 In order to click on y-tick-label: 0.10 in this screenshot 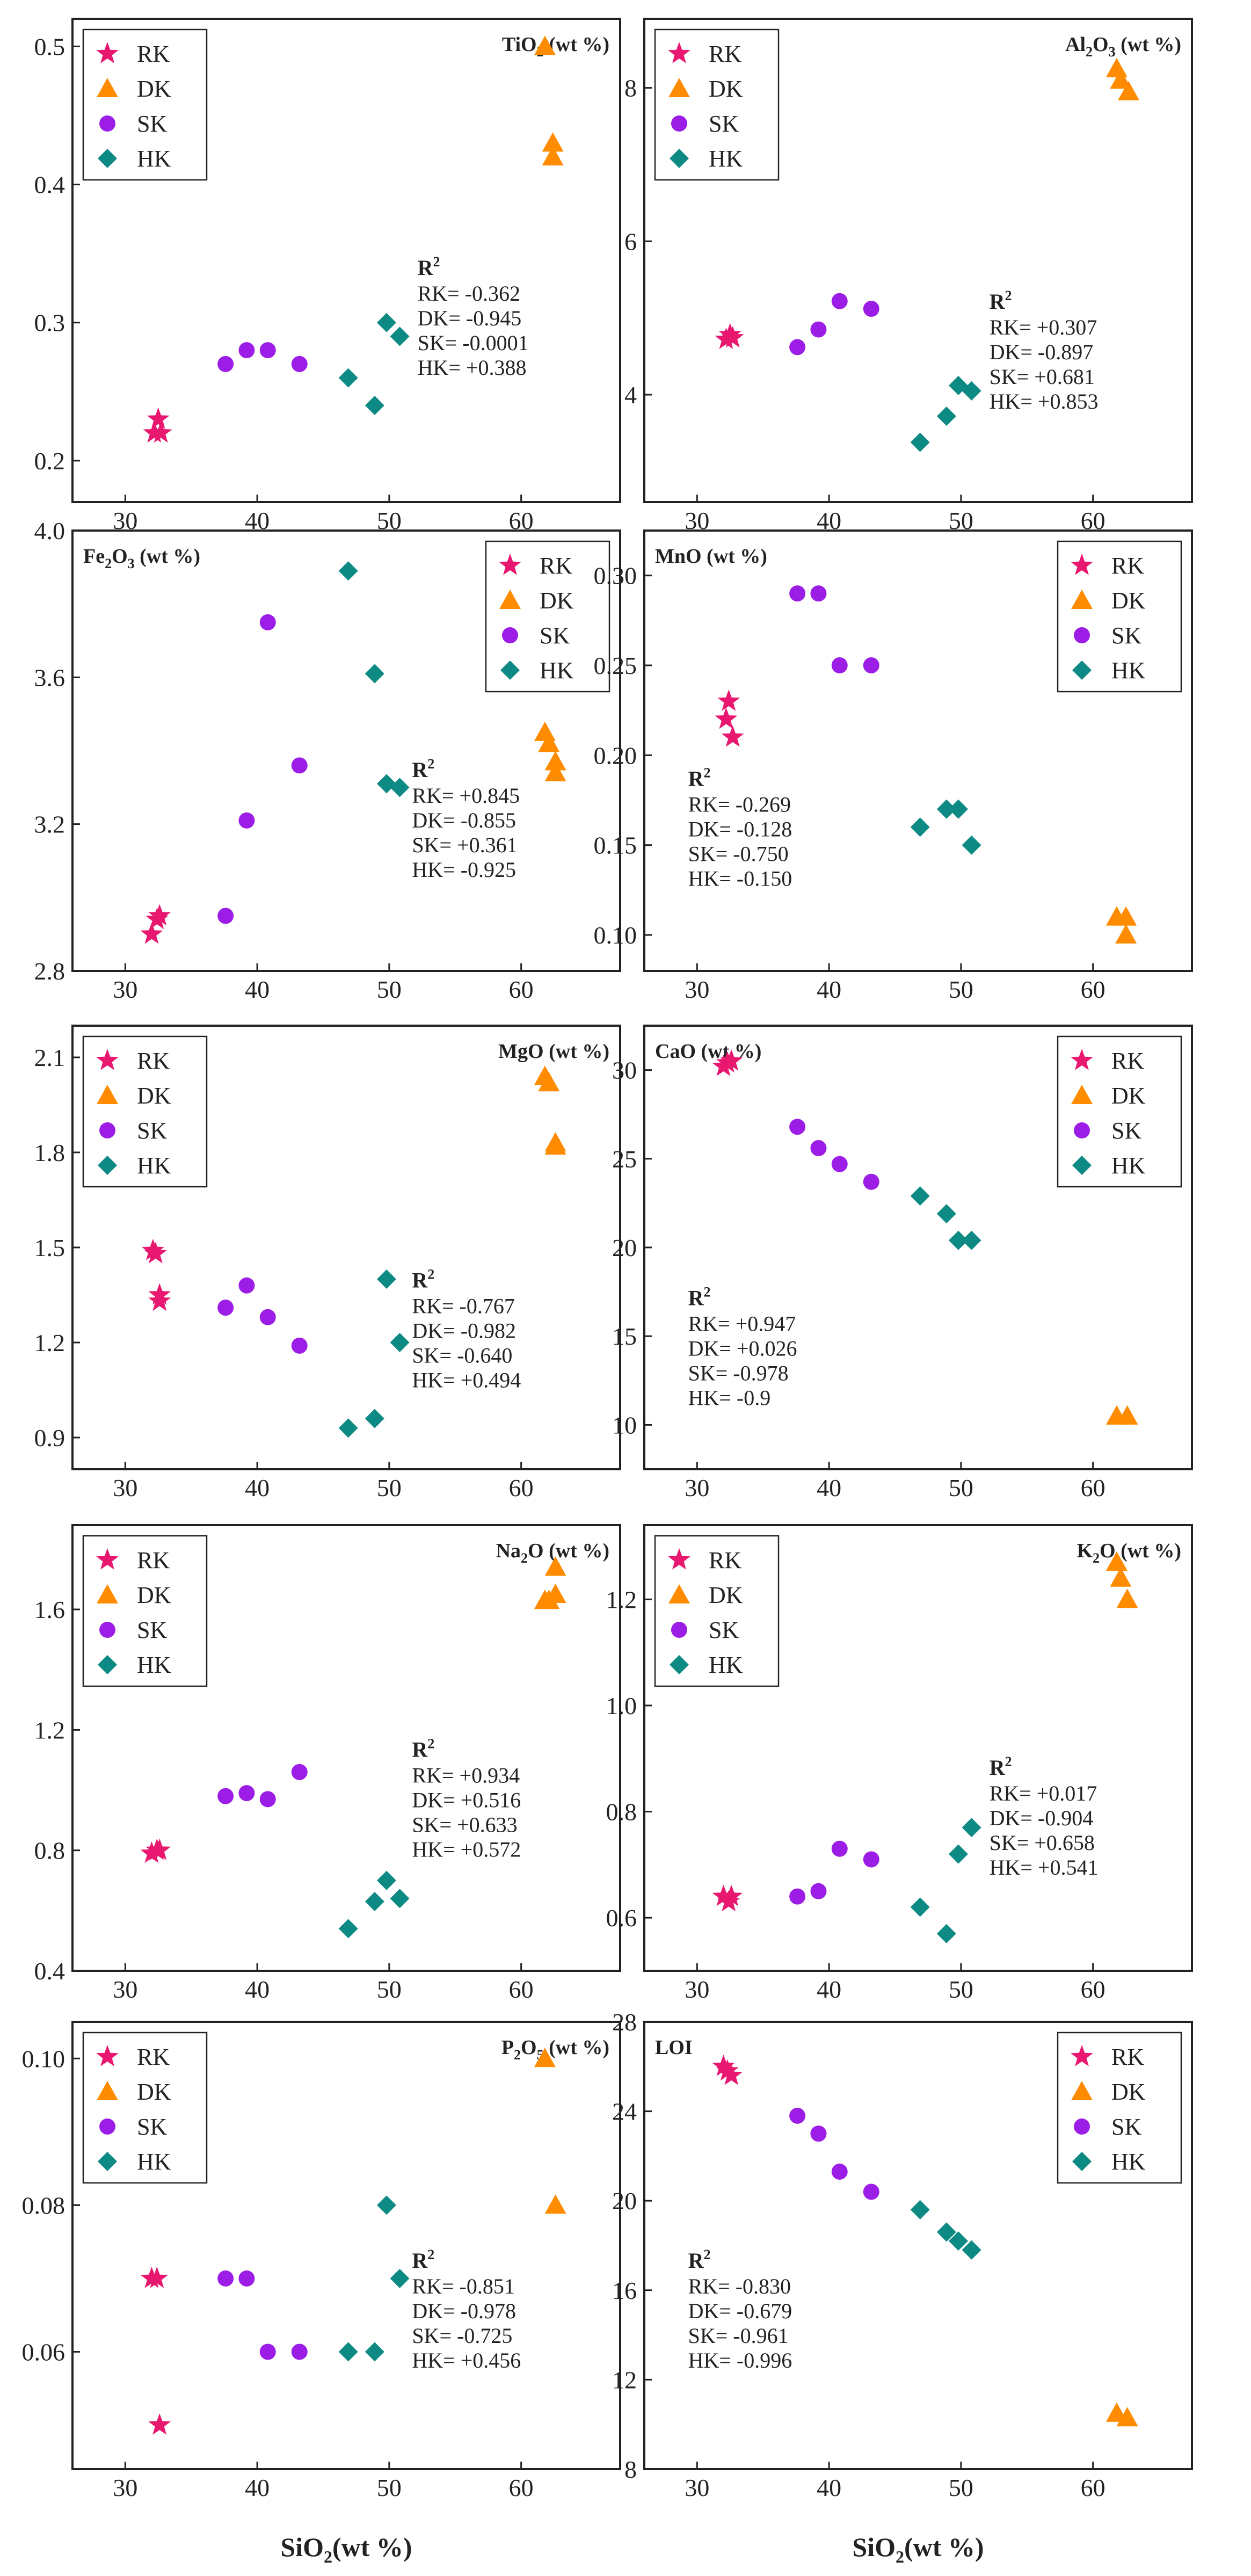, I will do `click(615, 935)`.